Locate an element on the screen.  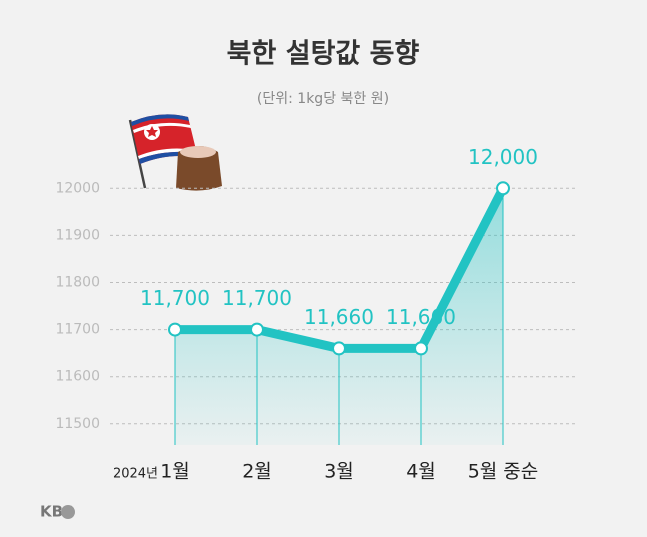
flag-illustration is located at coordinates (175, 152).